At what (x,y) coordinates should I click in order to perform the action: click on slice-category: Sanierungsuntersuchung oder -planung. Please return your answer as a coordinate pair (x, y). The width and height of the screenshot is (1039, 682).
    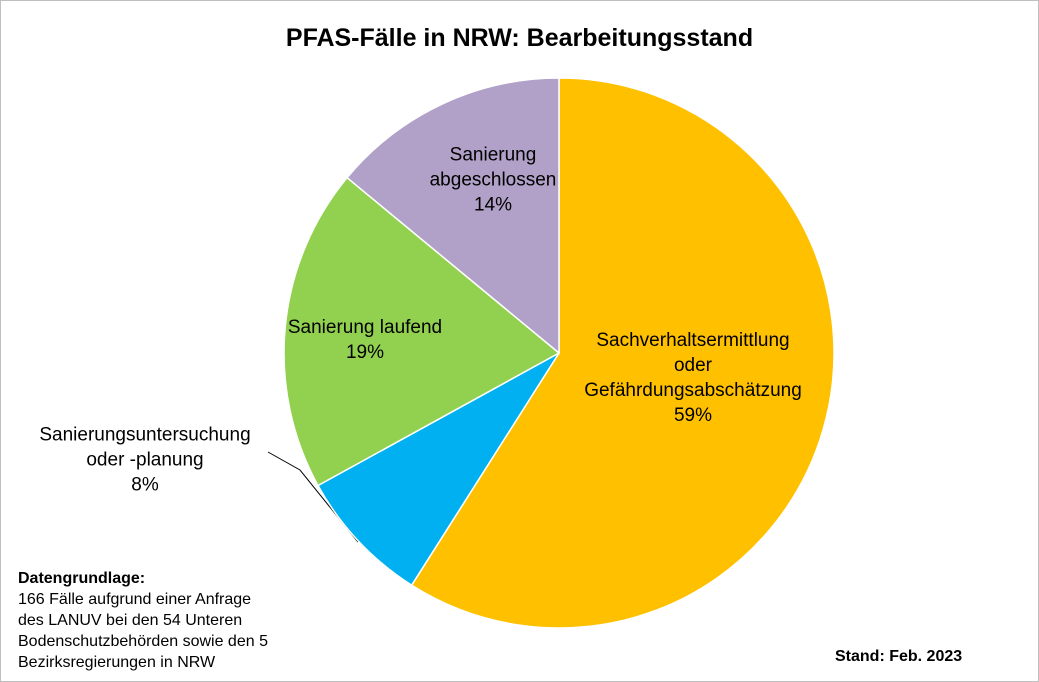
    Looking at the image, I should click on (145, 447).